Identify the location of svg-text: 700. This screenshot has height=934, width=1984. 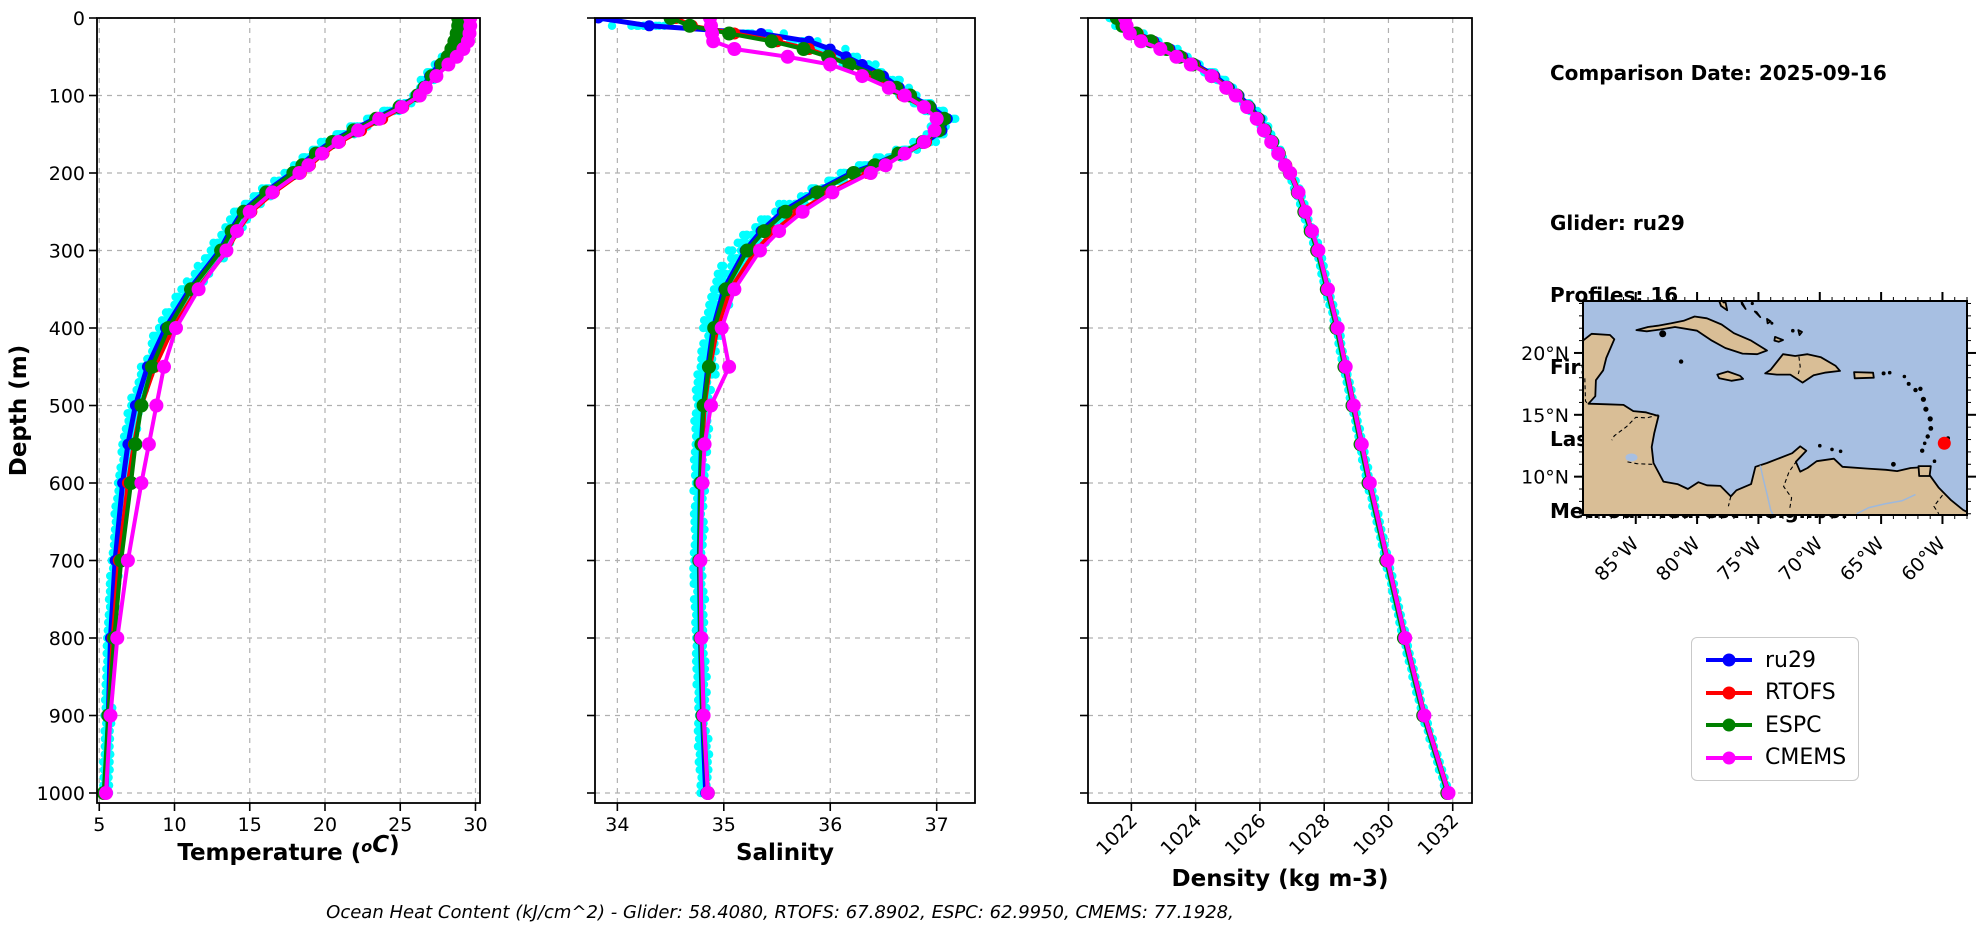
(67, 562).